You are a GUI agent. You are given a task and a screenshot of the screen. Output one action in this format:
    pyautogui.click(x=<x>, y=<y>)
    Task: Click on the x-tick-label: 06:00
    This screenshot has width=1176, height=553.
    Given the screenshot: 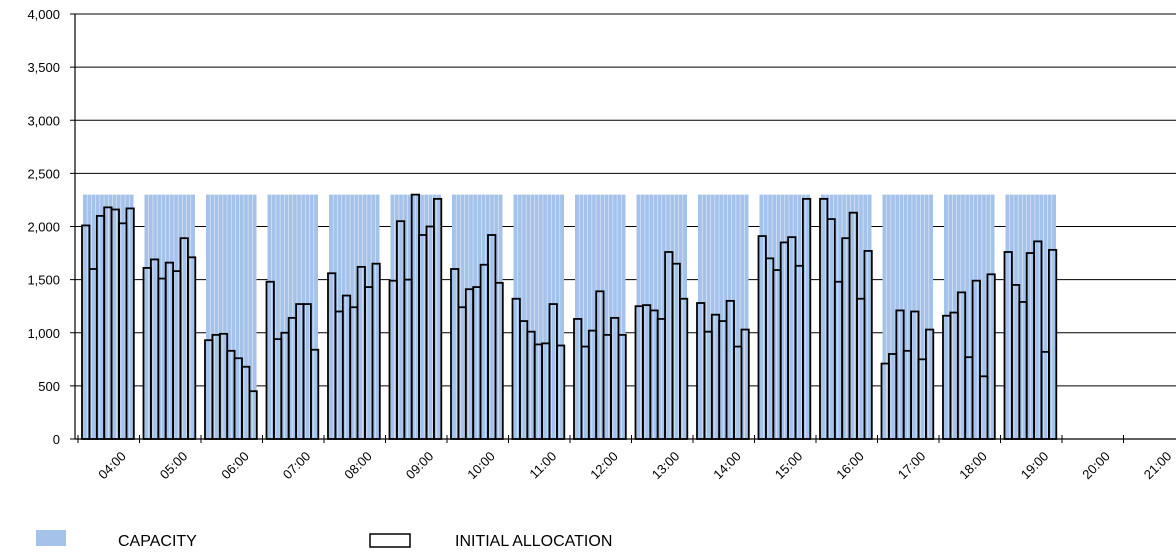 What is the action you would take?
    pyautogui.click(x=235, y=466)
    